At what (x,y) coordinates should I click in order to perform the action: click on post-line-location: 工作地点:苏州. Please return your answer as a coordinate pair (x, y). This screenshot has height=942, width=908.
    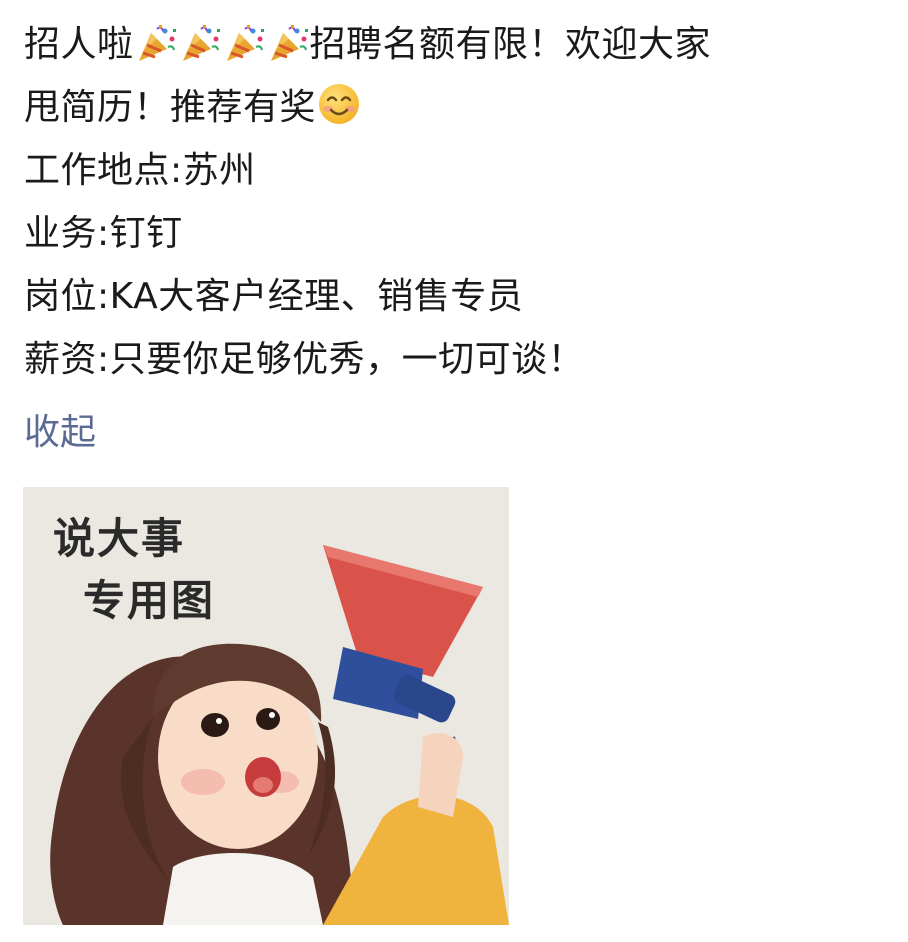
    Looking at the image, I should click on (140, 170).